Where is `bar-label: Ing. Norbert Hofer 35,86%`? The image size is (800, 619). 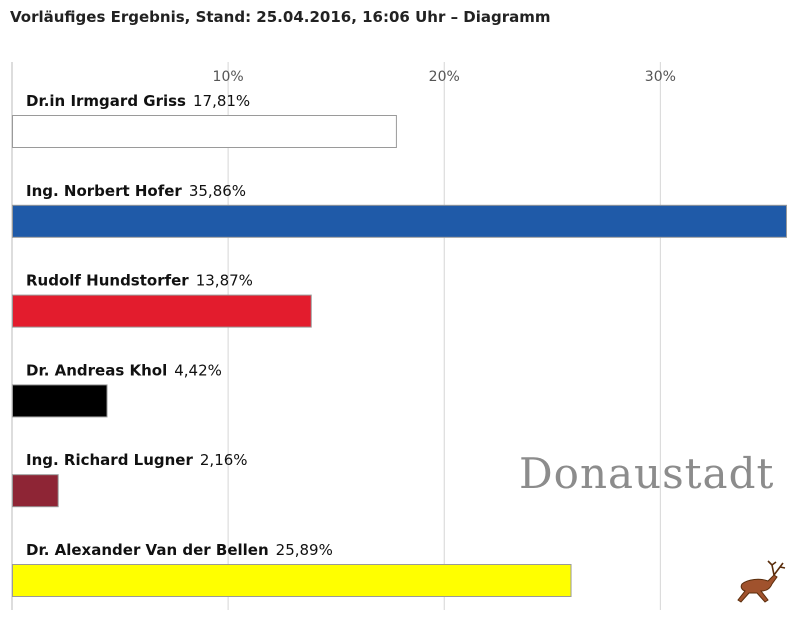 bar-label: Ing. Norbert Hofer 35,86% is located at coordinates (136, 191).